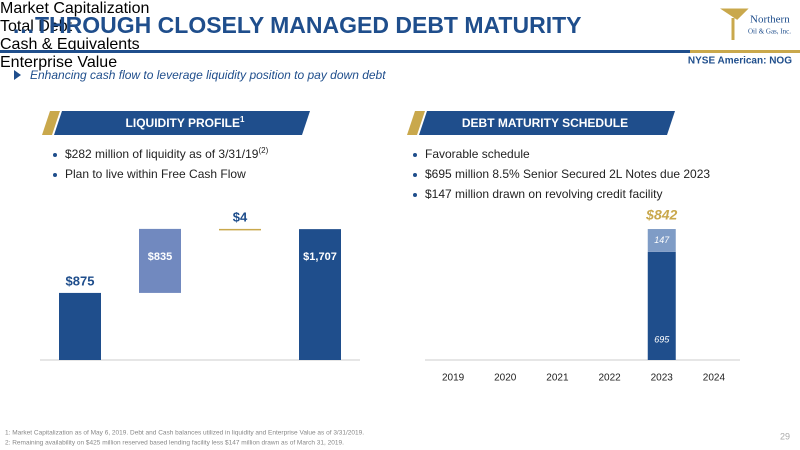 The image size is (800, 450). I want to click on bullet-note: (2), so click(263, 150).